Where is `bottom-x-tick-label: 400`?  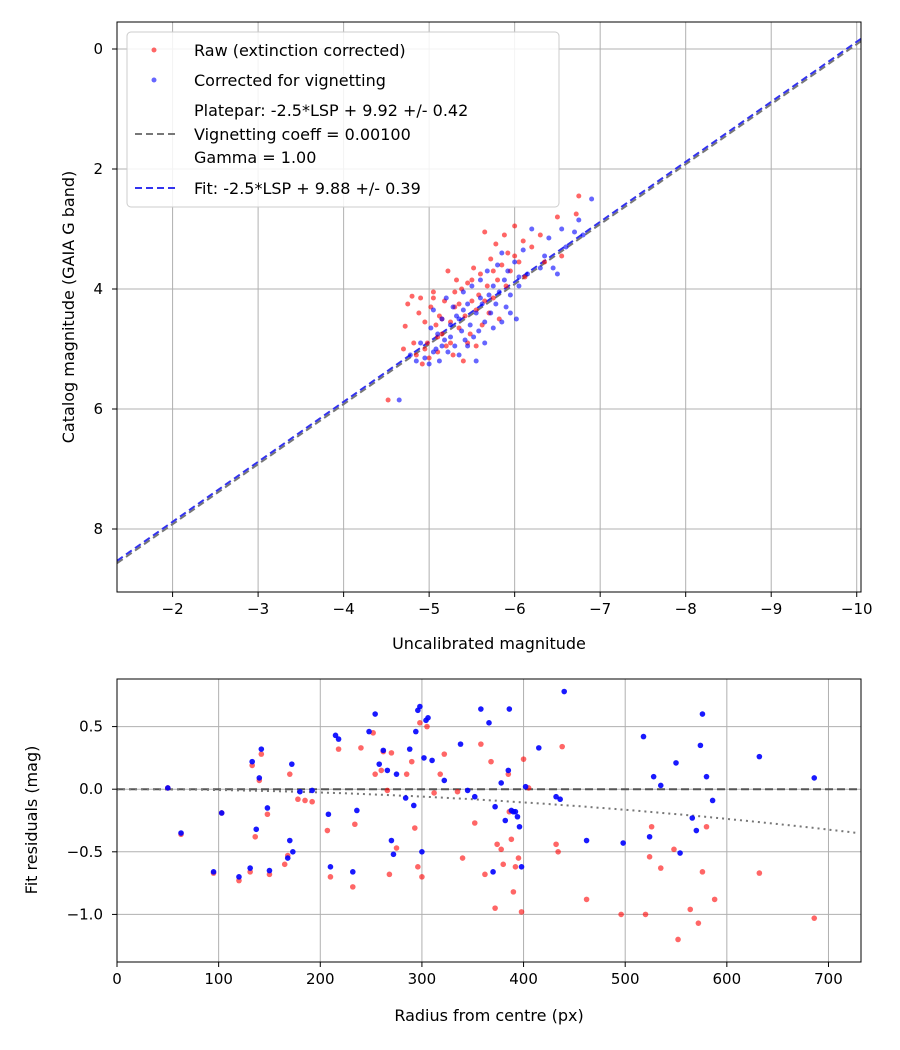 bottom-x-tick-label: 400 is located at coordinates (523, 979).